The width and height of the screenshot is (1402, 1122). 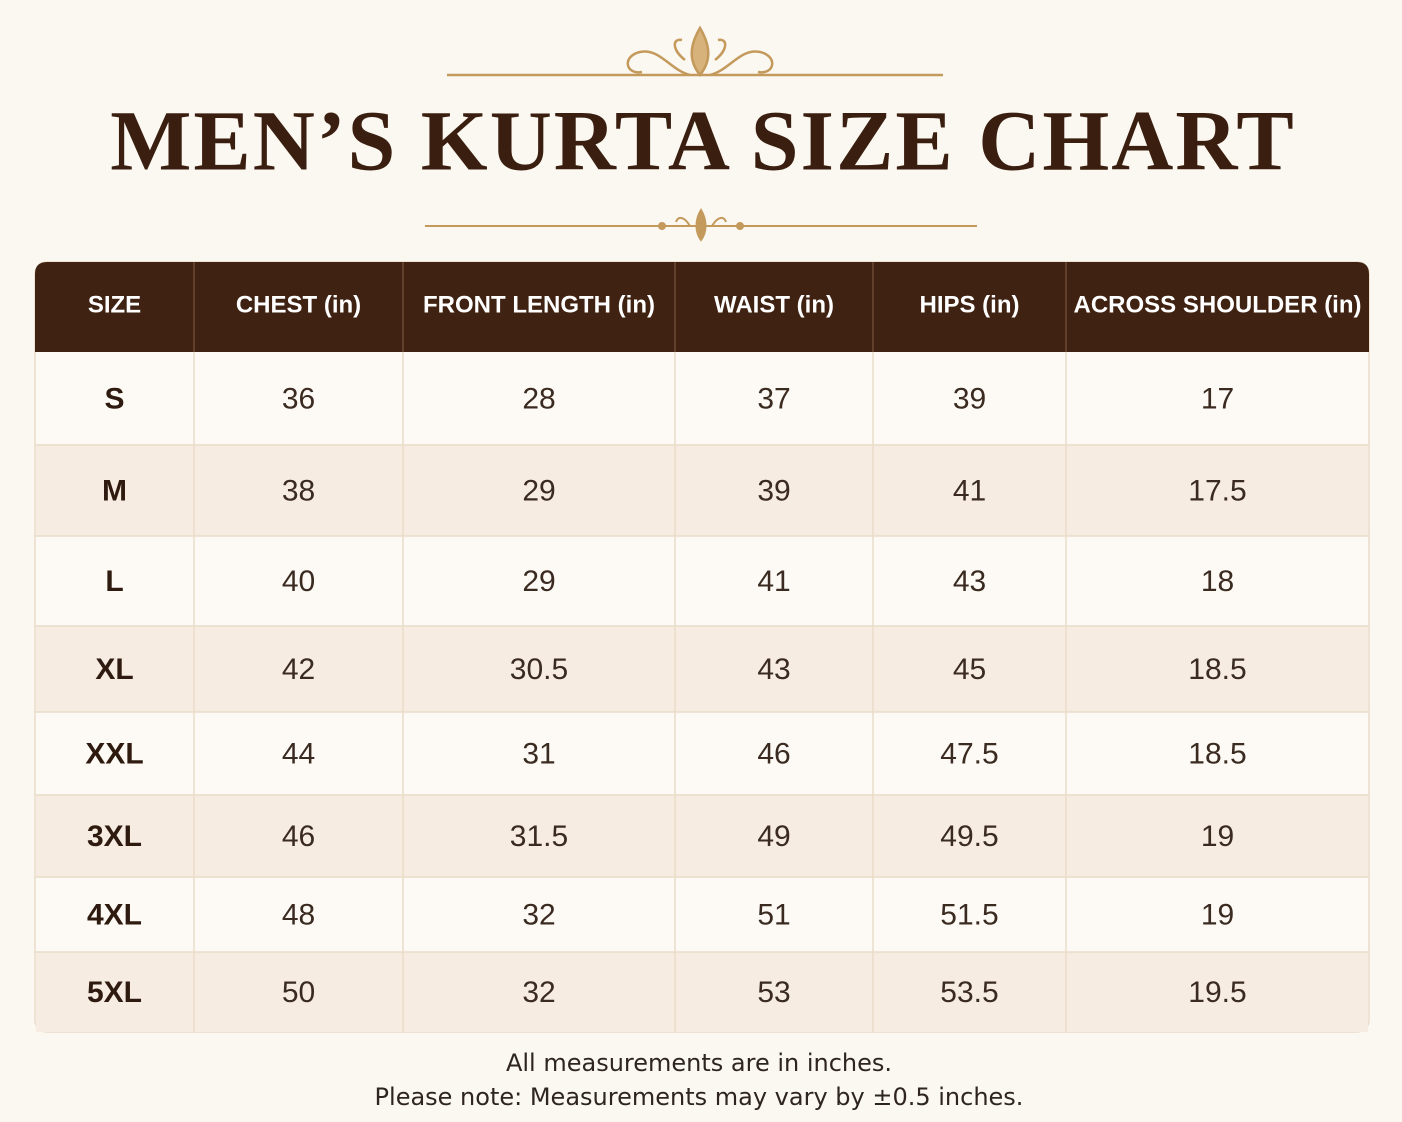 What do you see at coordinates (1217, 992) in the screenshot?
I see `measurement: 19.5` at bounding box center [1217, 992].